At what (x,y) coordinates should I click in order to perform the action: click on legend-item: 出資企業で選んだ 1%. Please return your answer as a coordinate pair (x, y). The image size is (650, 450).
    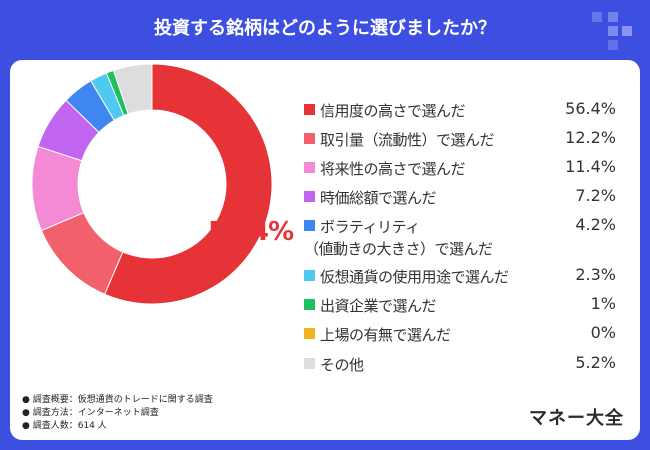
    Looking at the image, I should click on (460, 305).